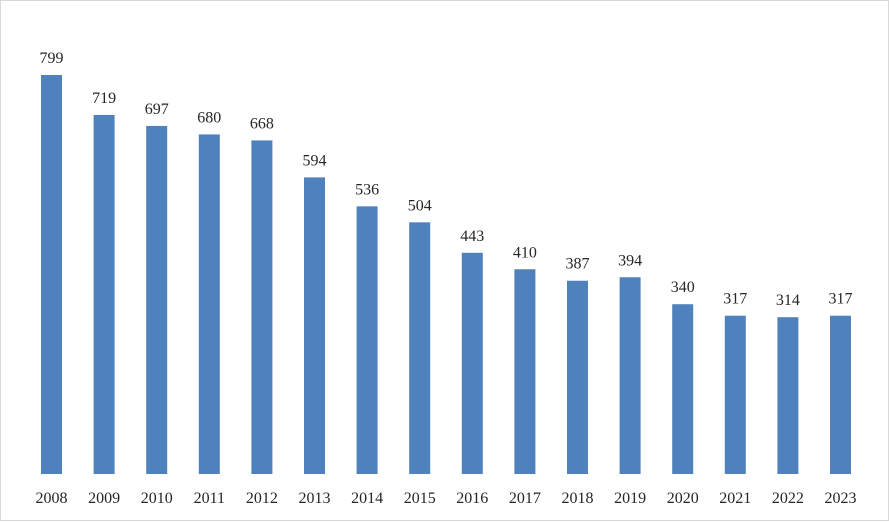  What do you see at coordinates (157, 498) in the screenshot?
I see `x-tick-label-2010: 2010` at bounding box center [157, 498].